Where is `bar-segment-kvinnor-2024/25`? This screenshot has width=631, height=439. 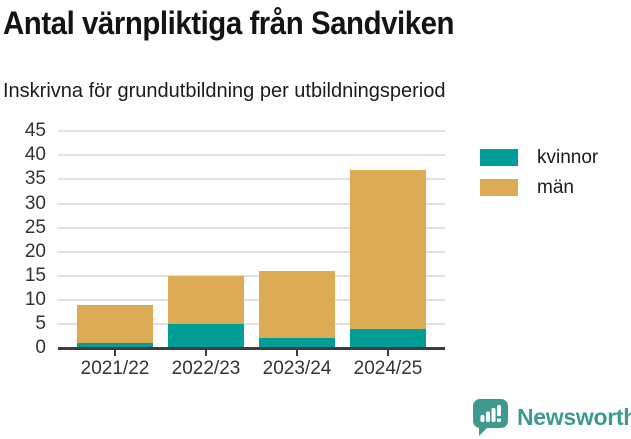 bar-segment-kvinnor-2024/25 is located at coordinates (388, 338).